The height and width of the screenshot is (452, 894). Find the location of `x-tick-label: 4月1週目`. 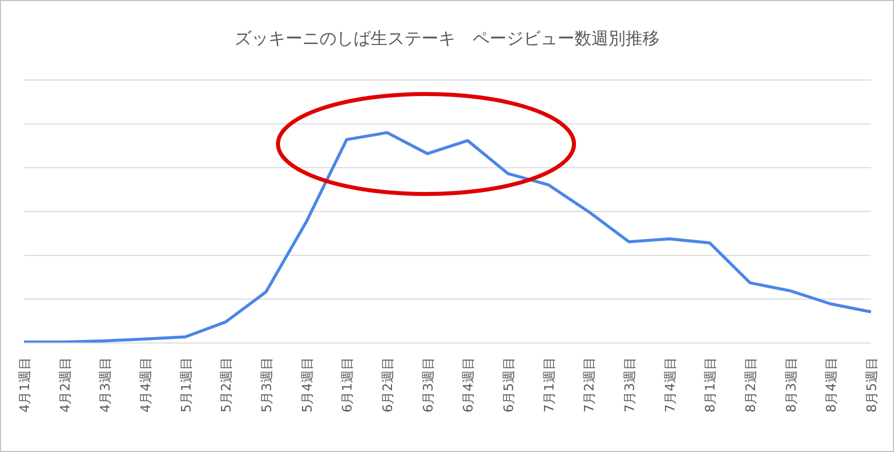

x-tick-label: 4月1週目 is located at coordinates (25, 385).